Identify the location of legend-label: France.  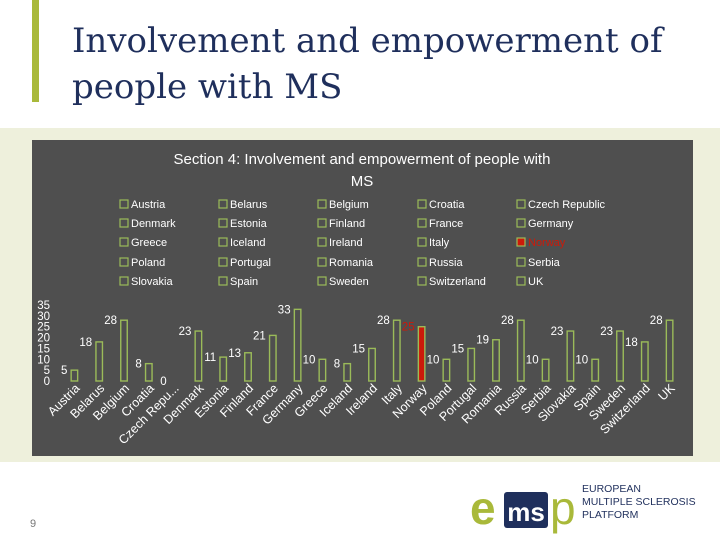
(446, 224).